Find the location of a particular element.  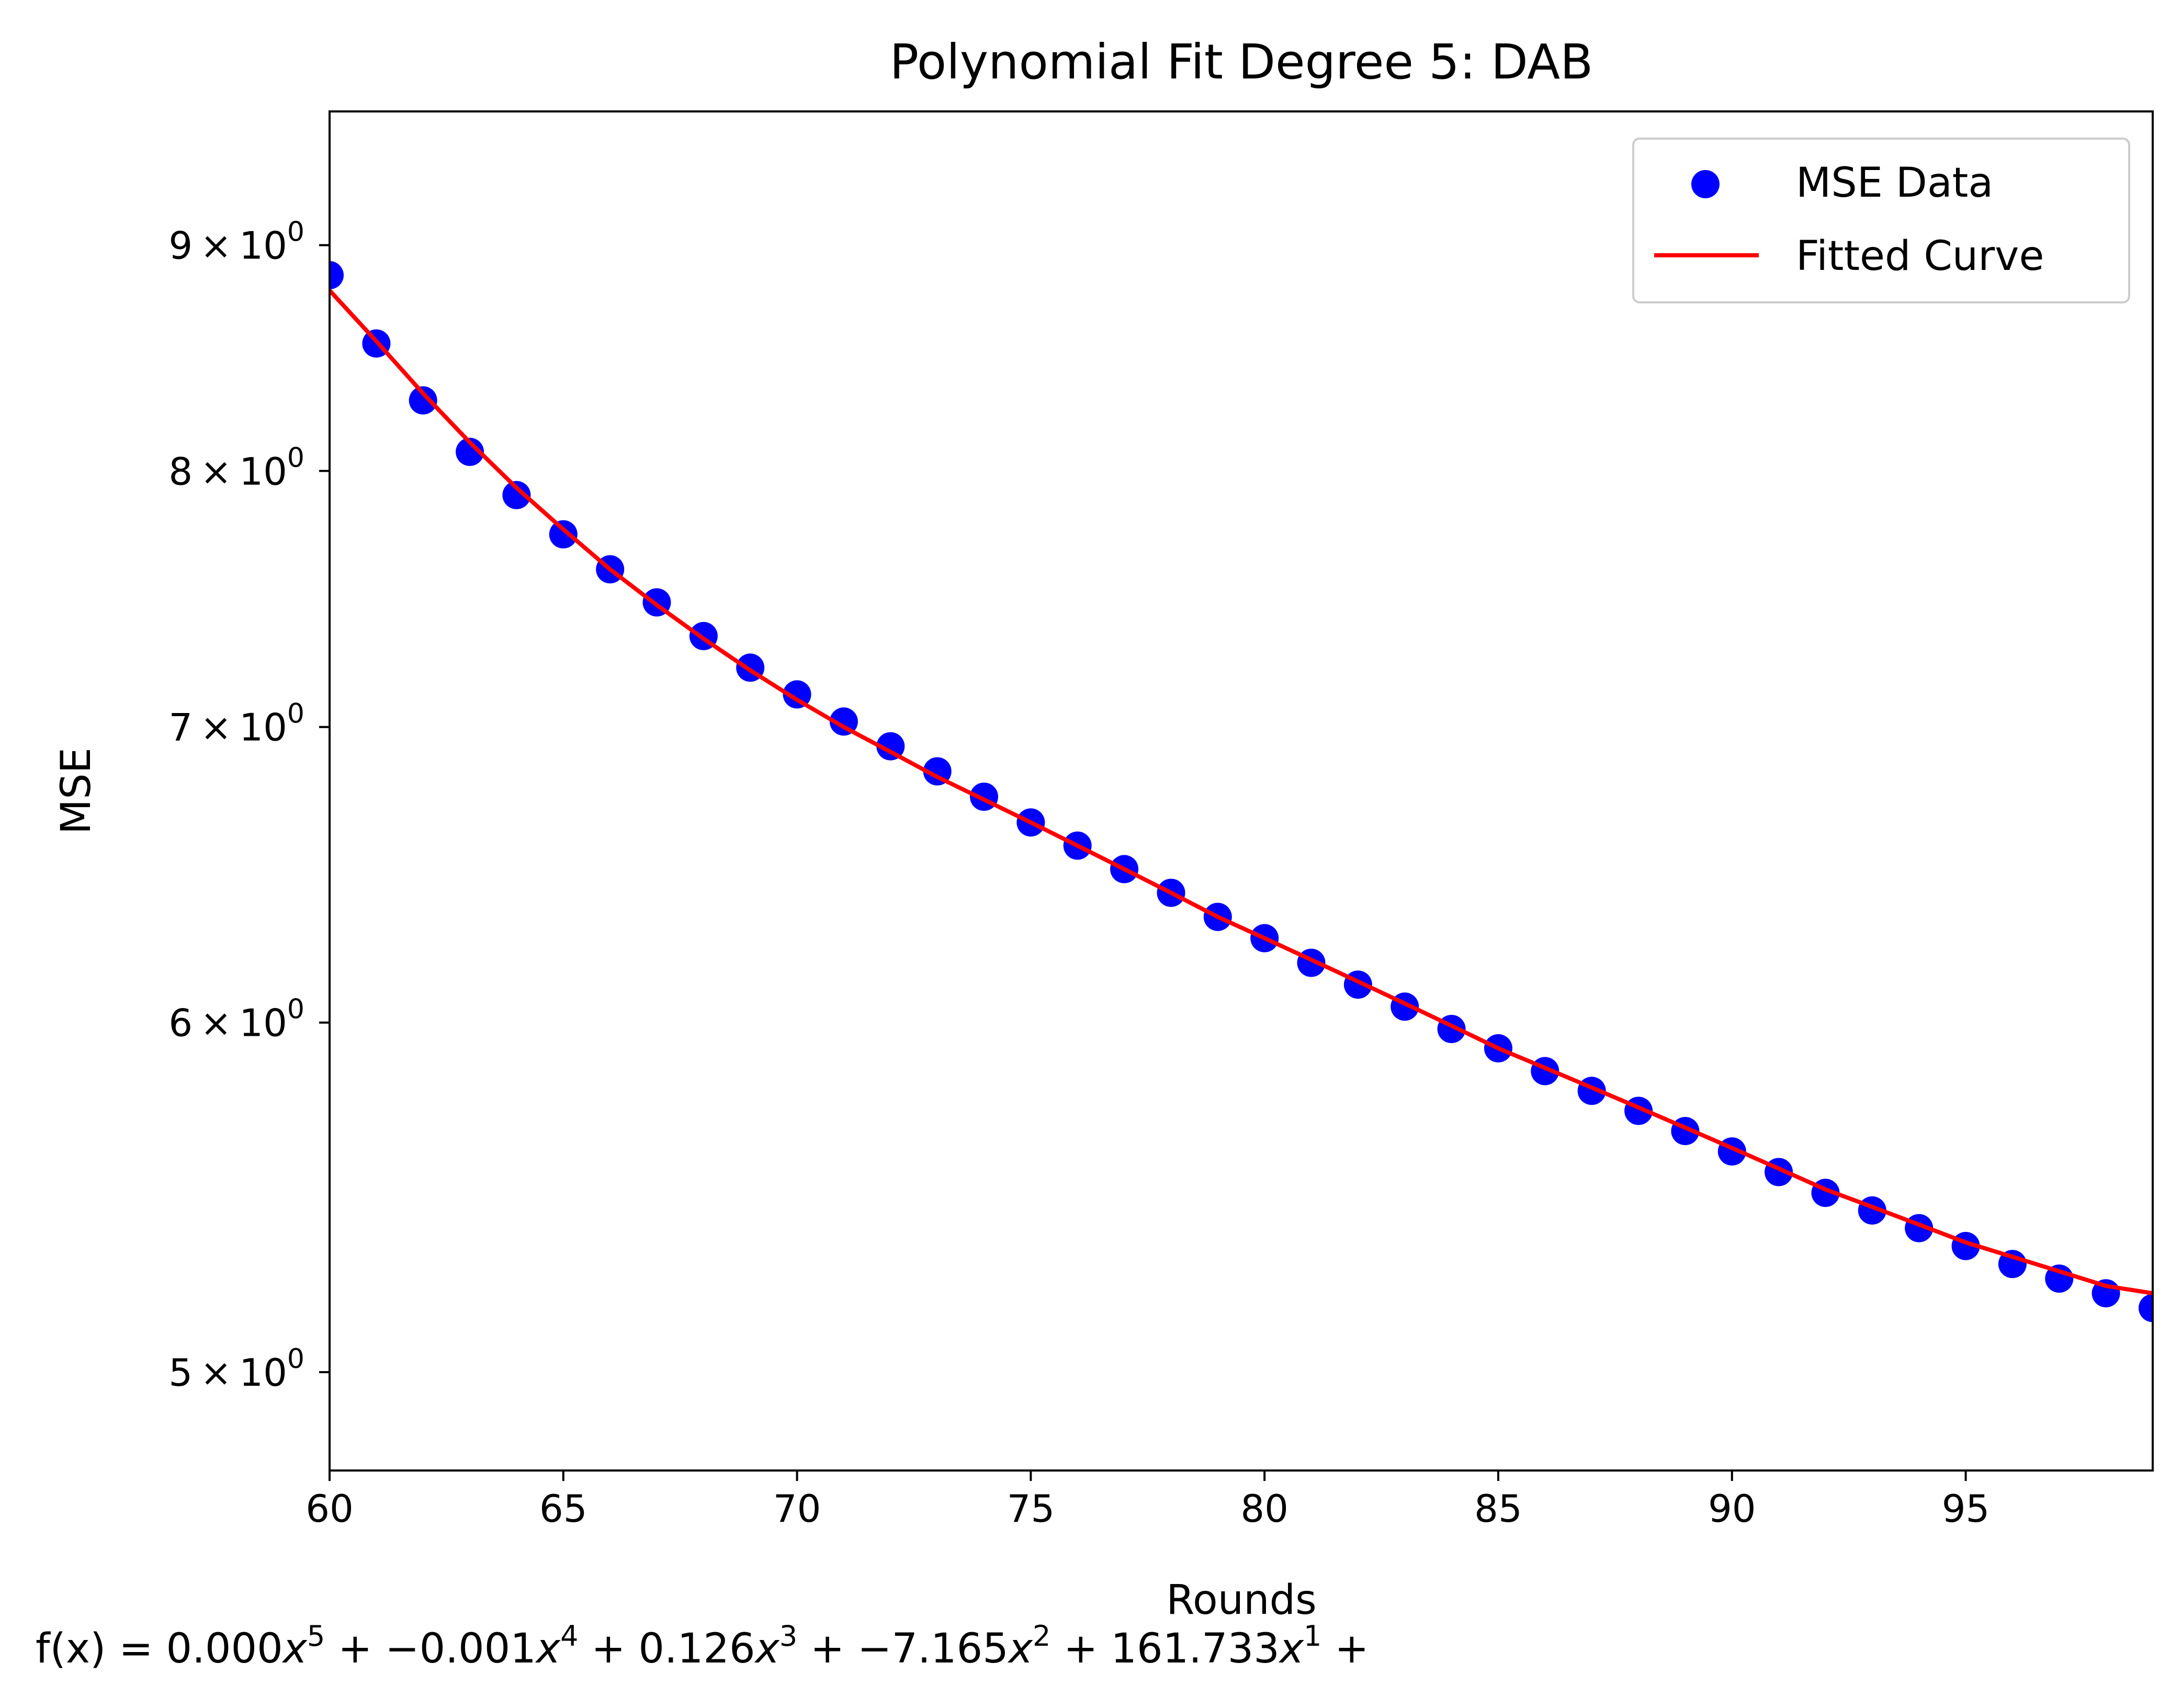

y-axis-label: MSE is located at coordinates (76, 791).